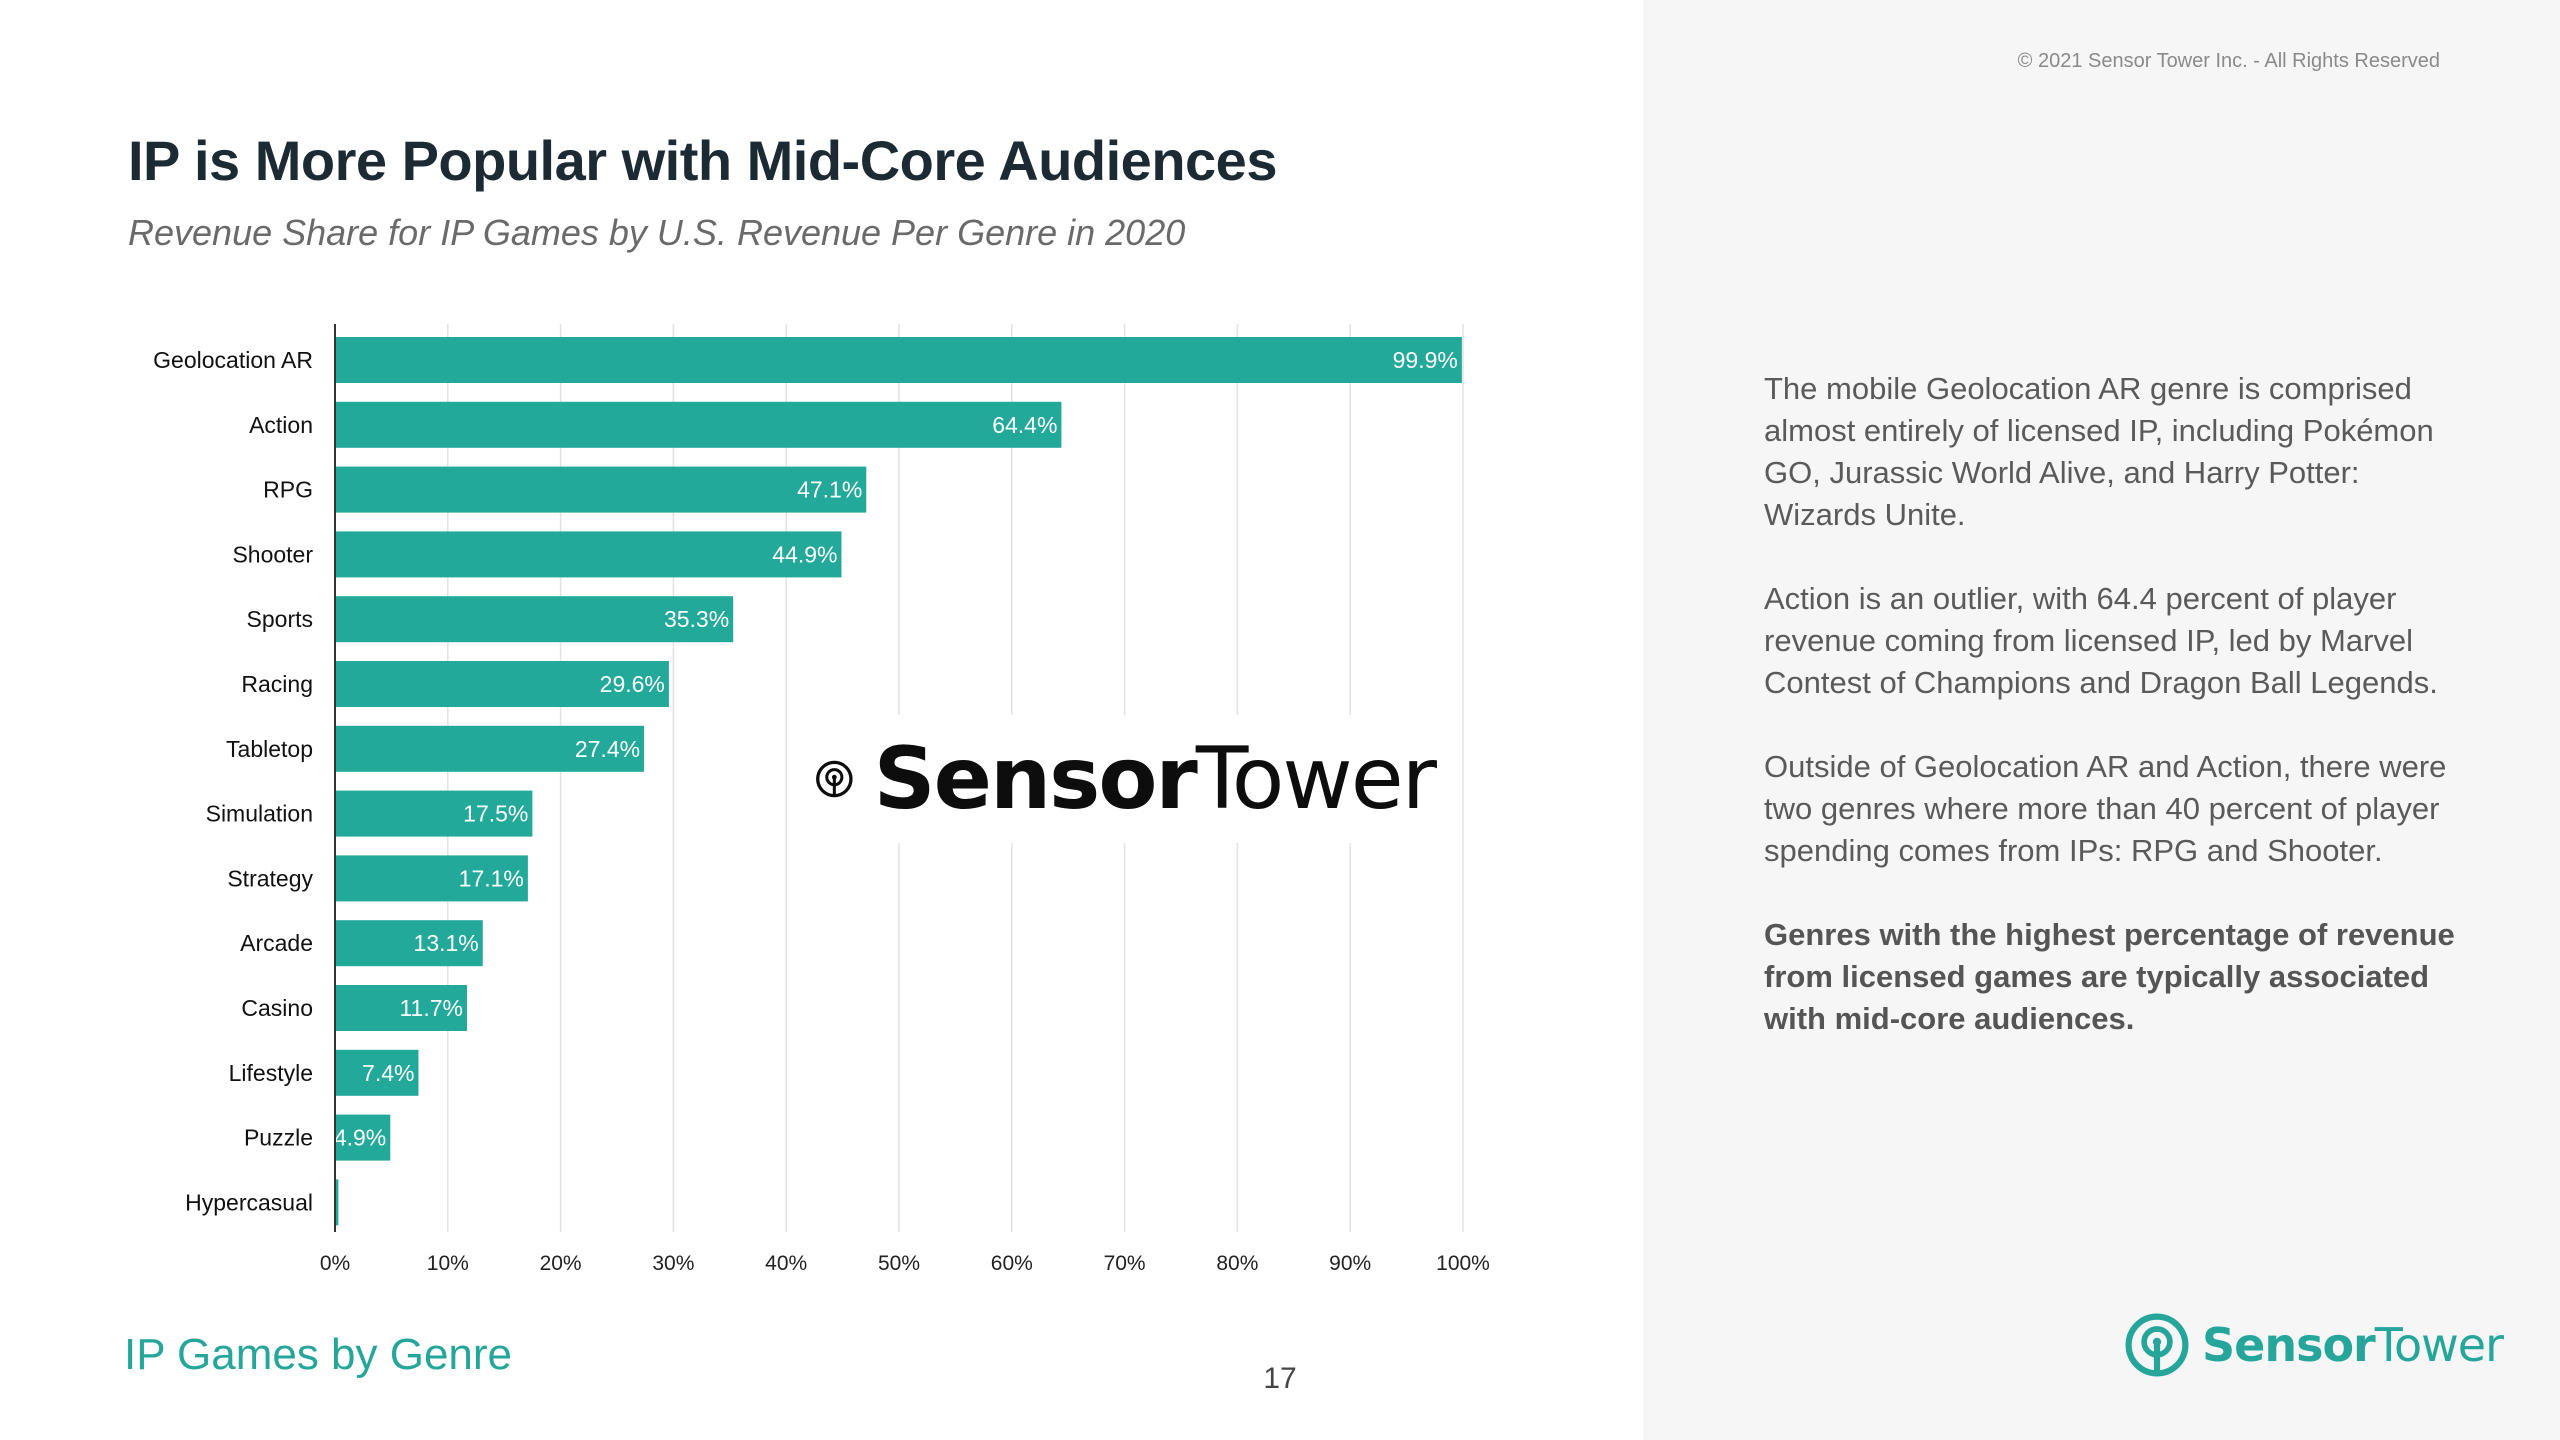 This screenshot has height=1440, width=2560. I want to click on x-tick-label: 50%, so click(899, 1263).